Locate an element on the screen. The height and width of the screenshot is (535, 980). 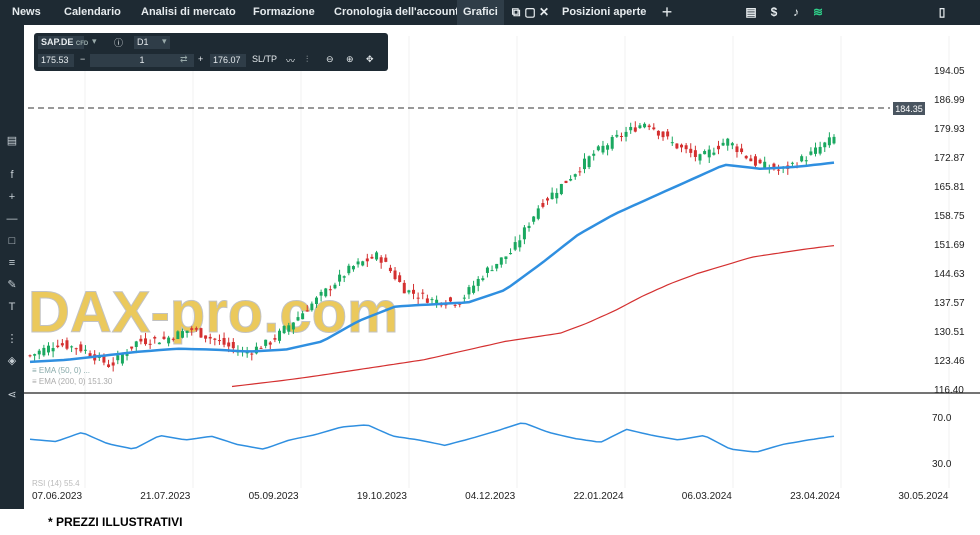
zoom-out-icon: ⊖ is located at coordinates (330, 59).